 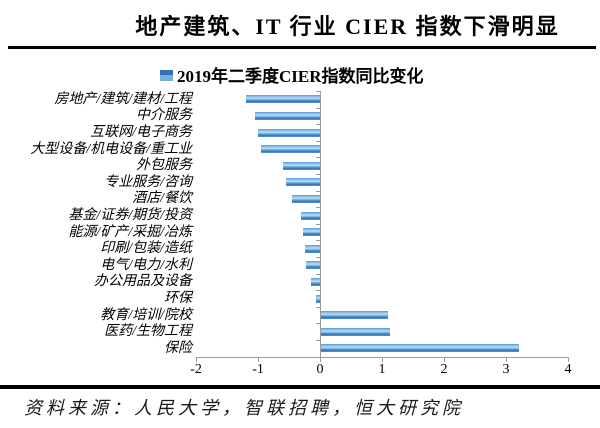 What do you see at coordinates (130, 232) in the screenshot?
I see `category-label: 能源/矿产/采掘/冶炼` at bounding box center [130, 232].